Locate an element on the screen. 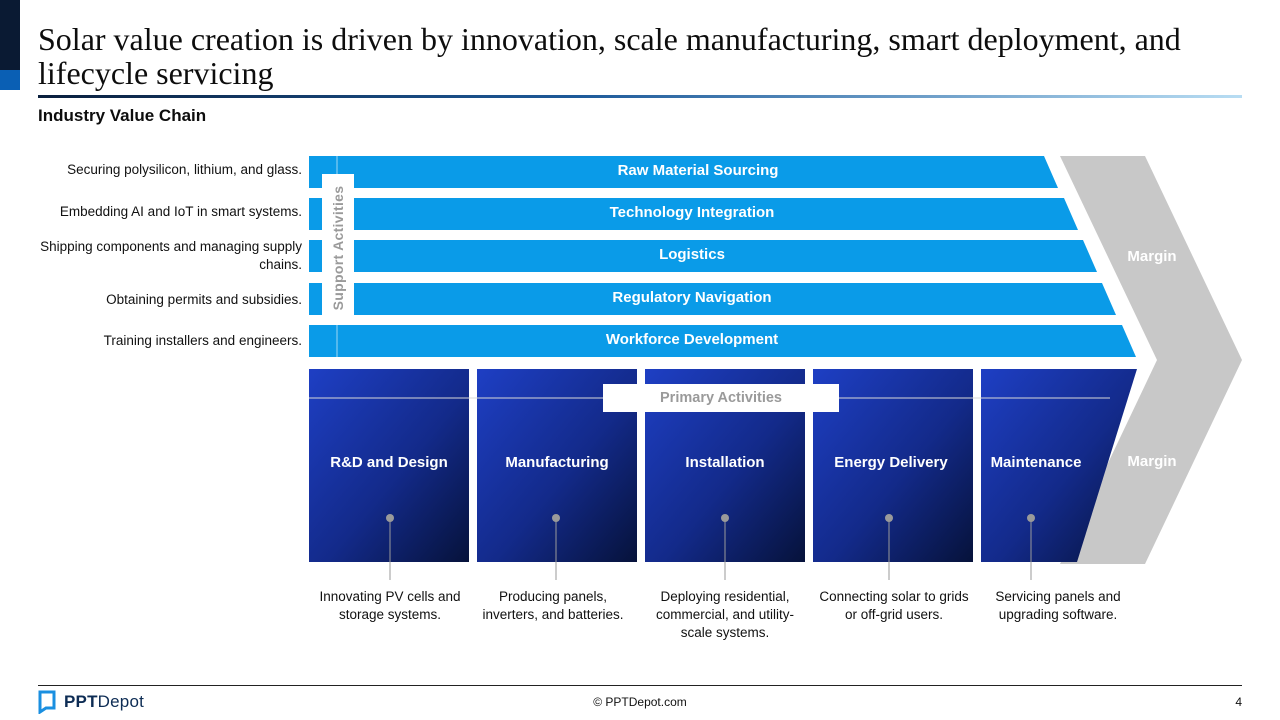 The width and height of the screenshot is (1280, 720). band-label-raw-material: Raw Material Sourcing is located at coordinates (698, 170).